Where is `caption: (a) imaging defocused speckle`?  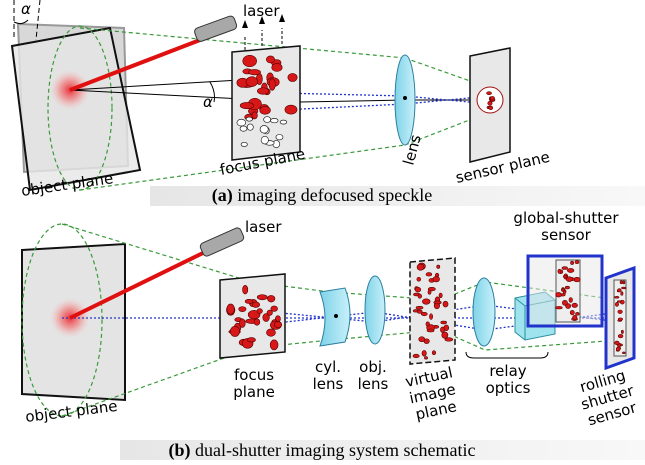 caption: (a) imaging defocused speckle is located at coordinates (322, 195).